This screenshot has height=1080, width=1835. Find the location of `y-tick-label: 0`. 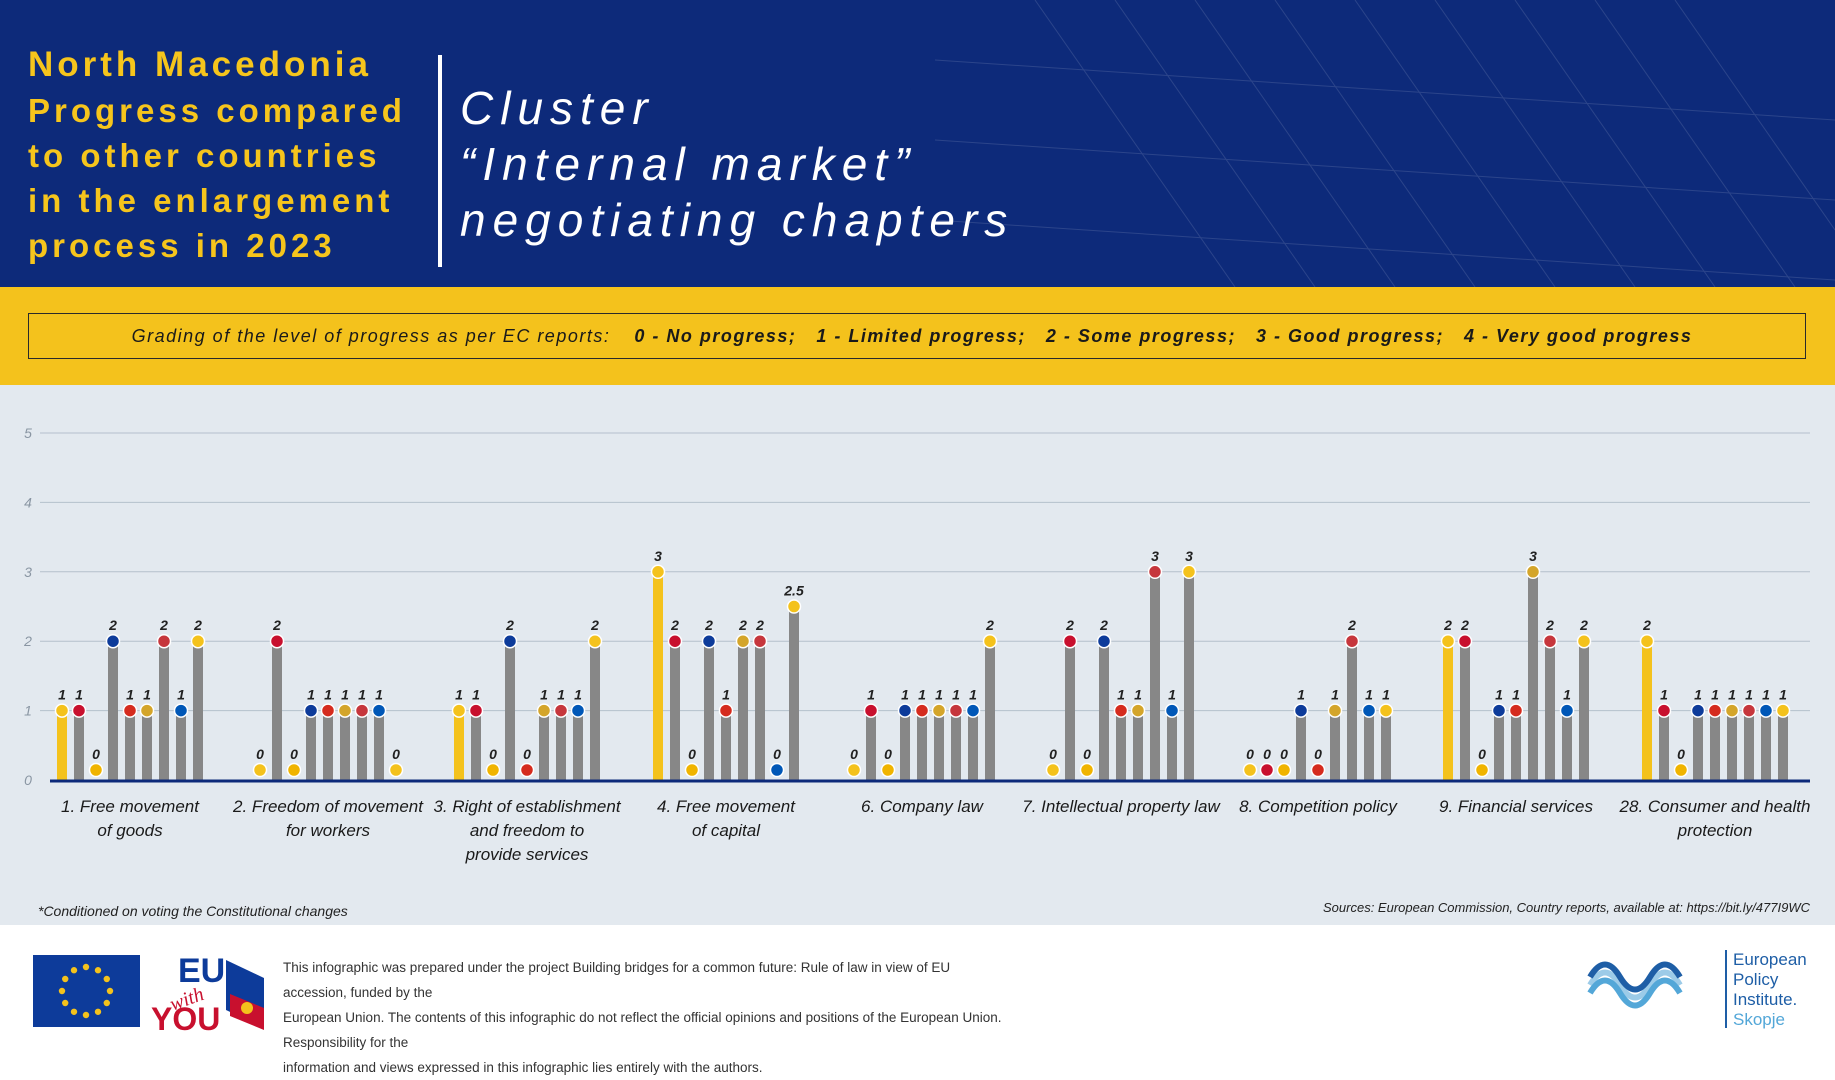

y-tick-label: 0 is located at coordinates (28, 780).